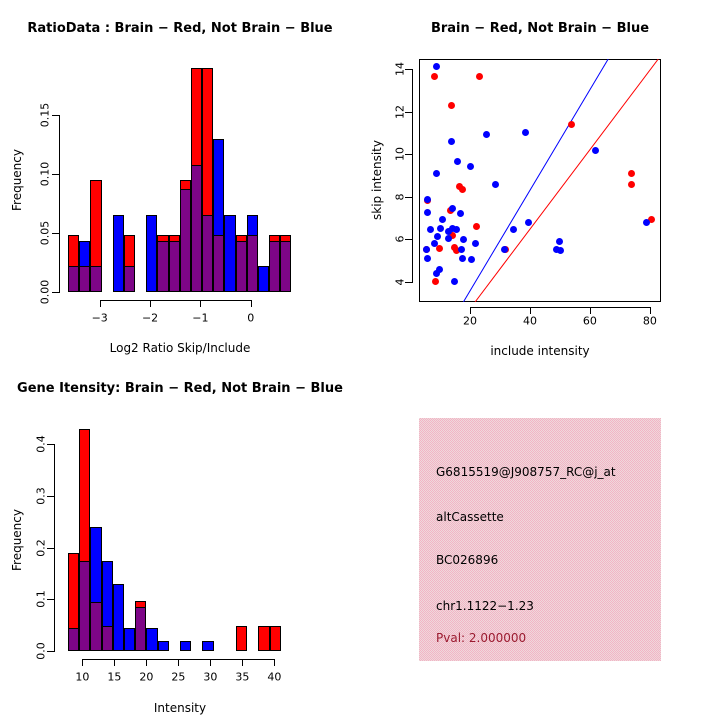 This screenshot has height=720, width=720. Describe the element at coordinates (41, 651) in the screenshot. I see `y-tick-label: 0.0` at that location.